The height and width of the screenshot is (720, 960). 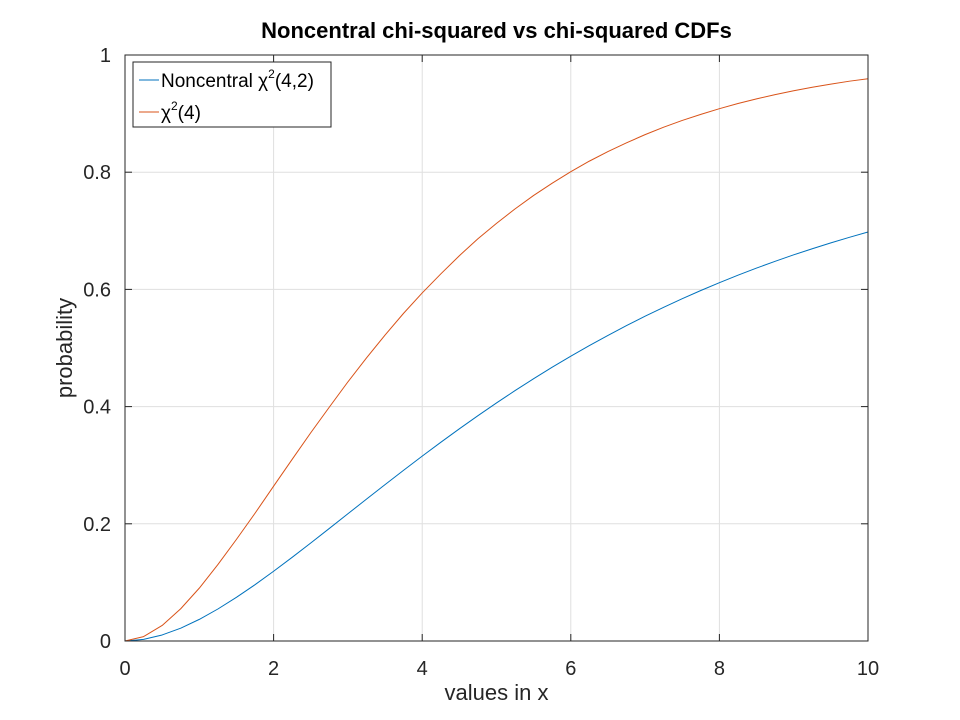 I want to click on y-tick-label: 0.4, so click(x=97, y=408).